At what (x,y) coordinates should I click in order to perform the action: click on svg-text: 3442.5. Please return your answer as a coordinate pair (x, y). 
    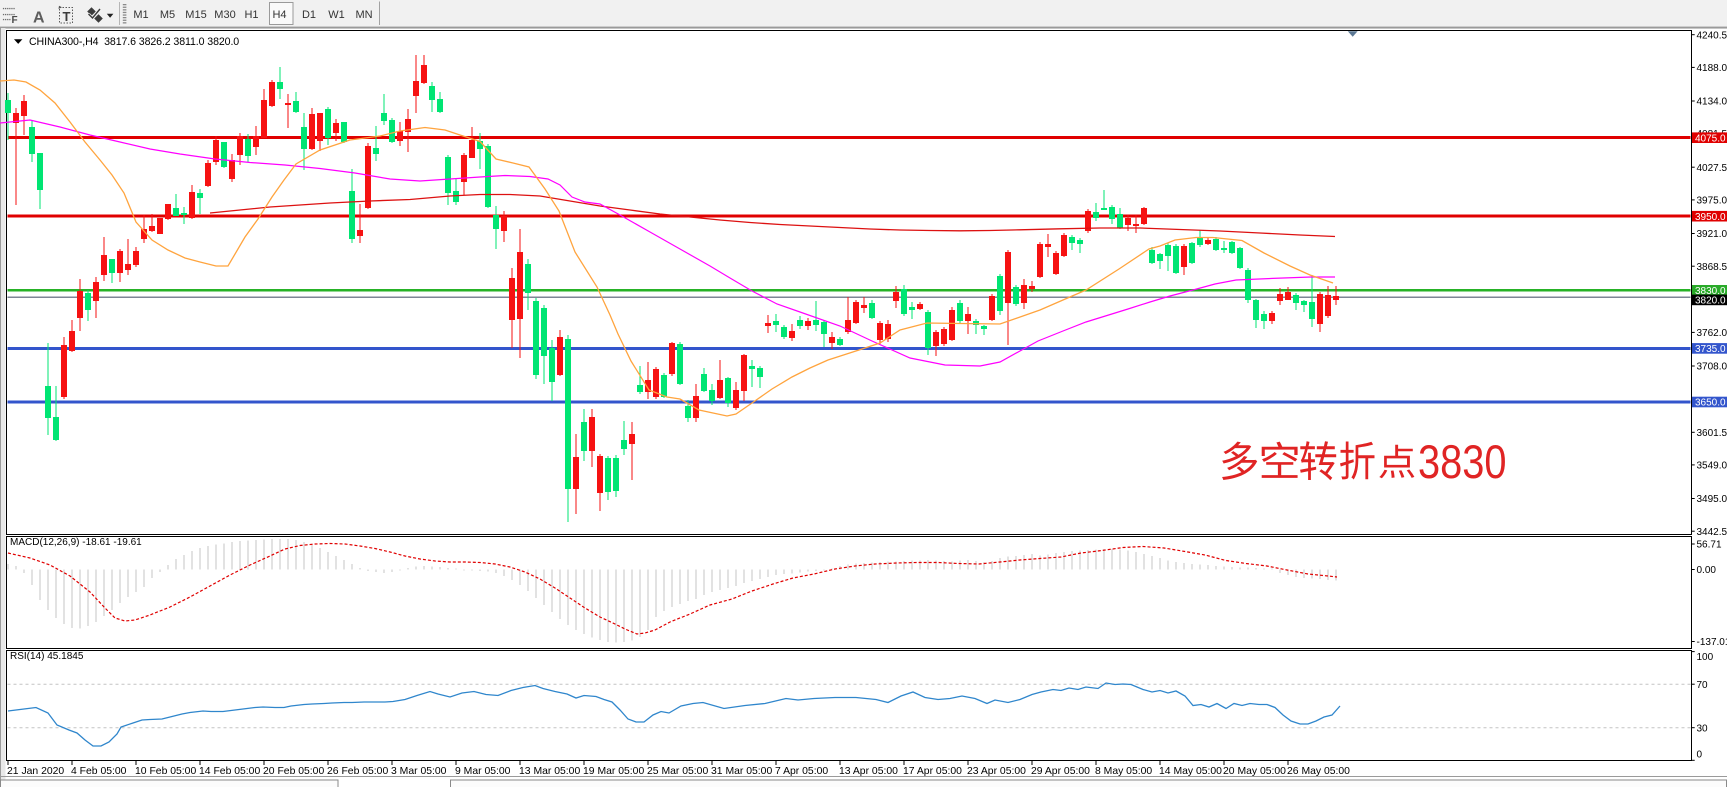
    Looking at the image, I should click on (1712, 532).